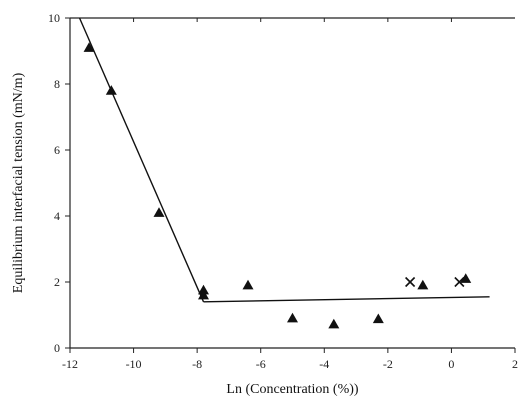 The image size is (520, 403). Describe the element at coordinates (261, 364) in the screenshot. I see `x-tick-label: -6` at that location.